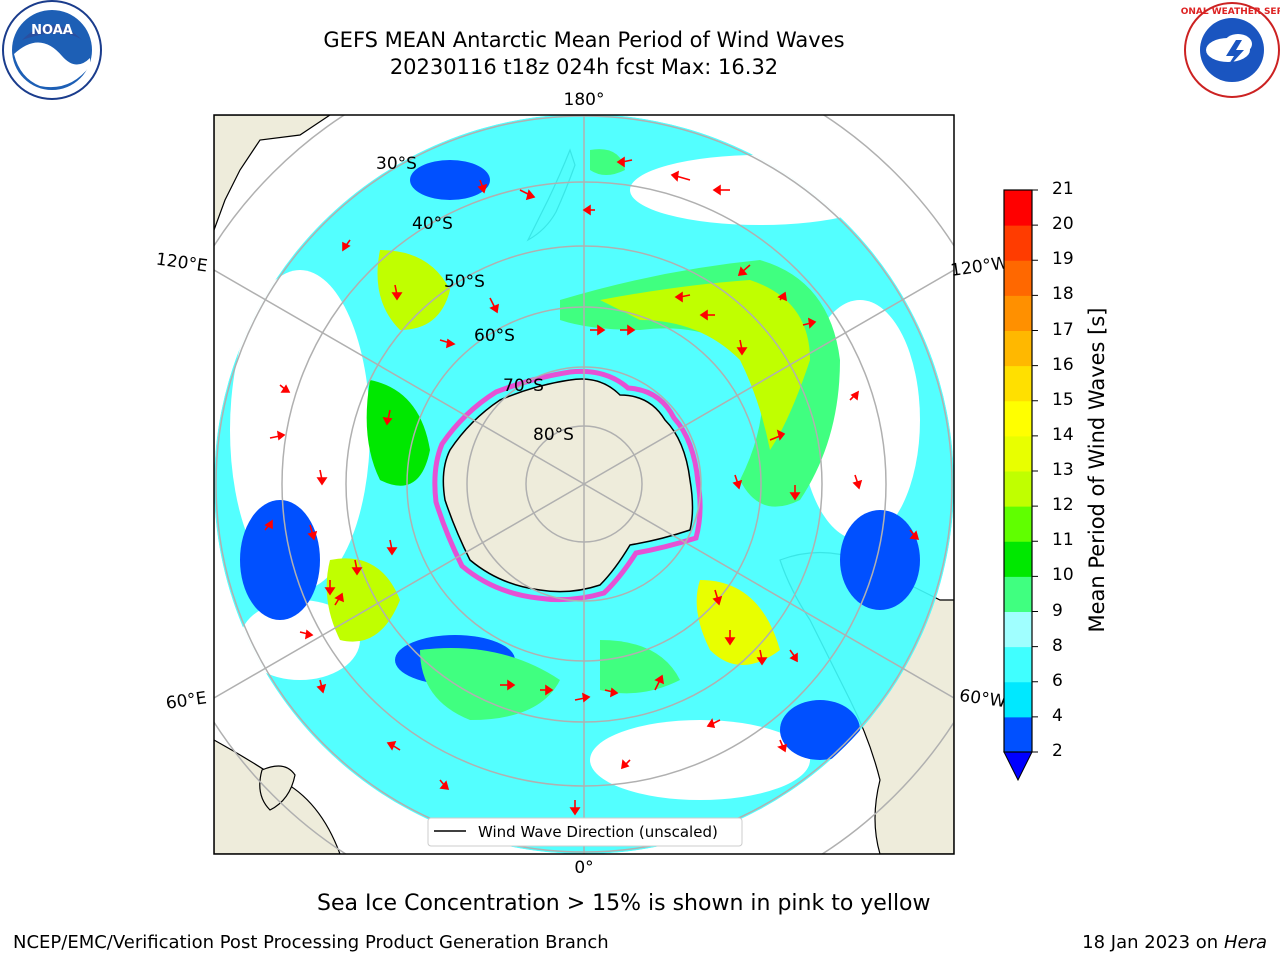 The image size is (1280, 960). Describe the element at coordinates (1063, 575) in the screenshot. I see `colorbar-tick-label: 10` at that location.